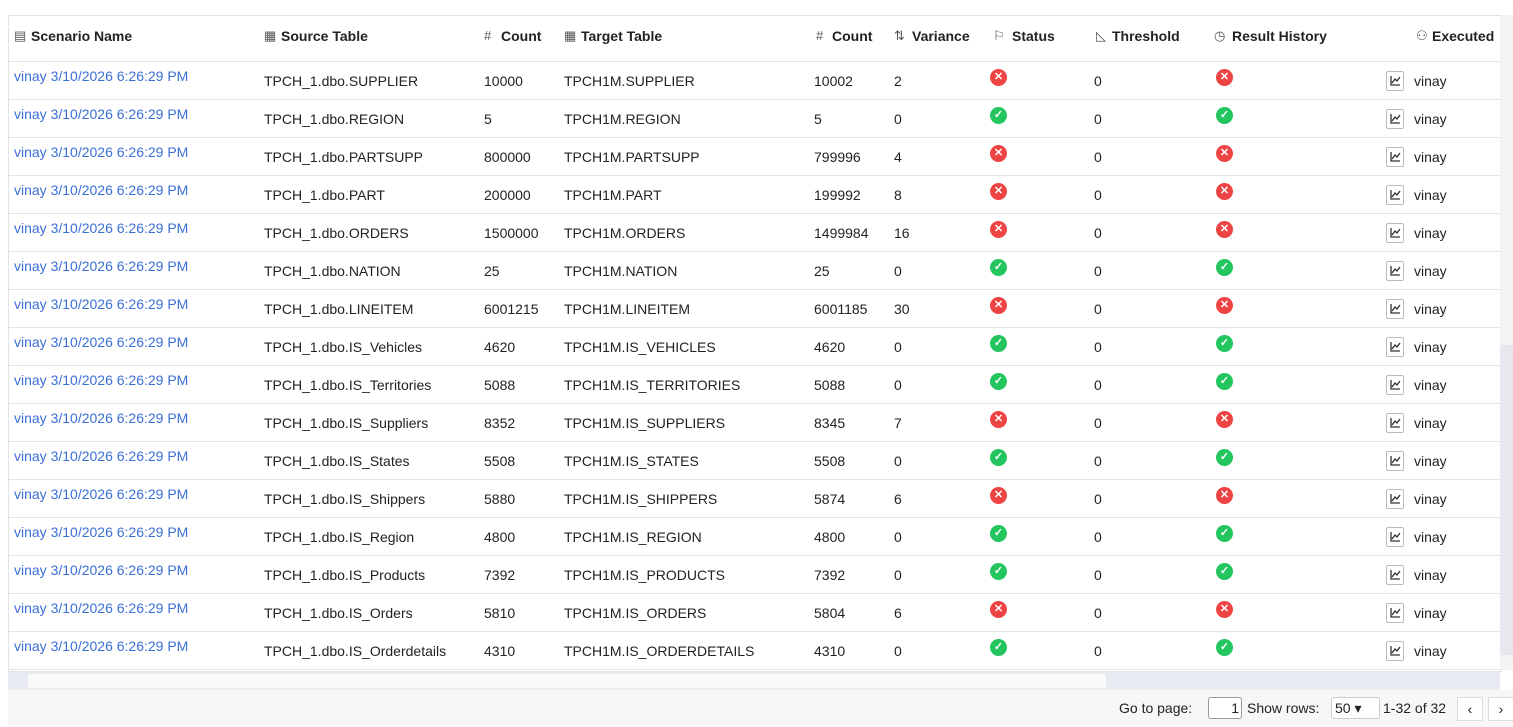 The image size is (1513, 727). What do you see at coordinates (332, 271) in the screenshot?
I see `cell: TPCH_1.dbo.NATION` at bounding box center [332, 271].